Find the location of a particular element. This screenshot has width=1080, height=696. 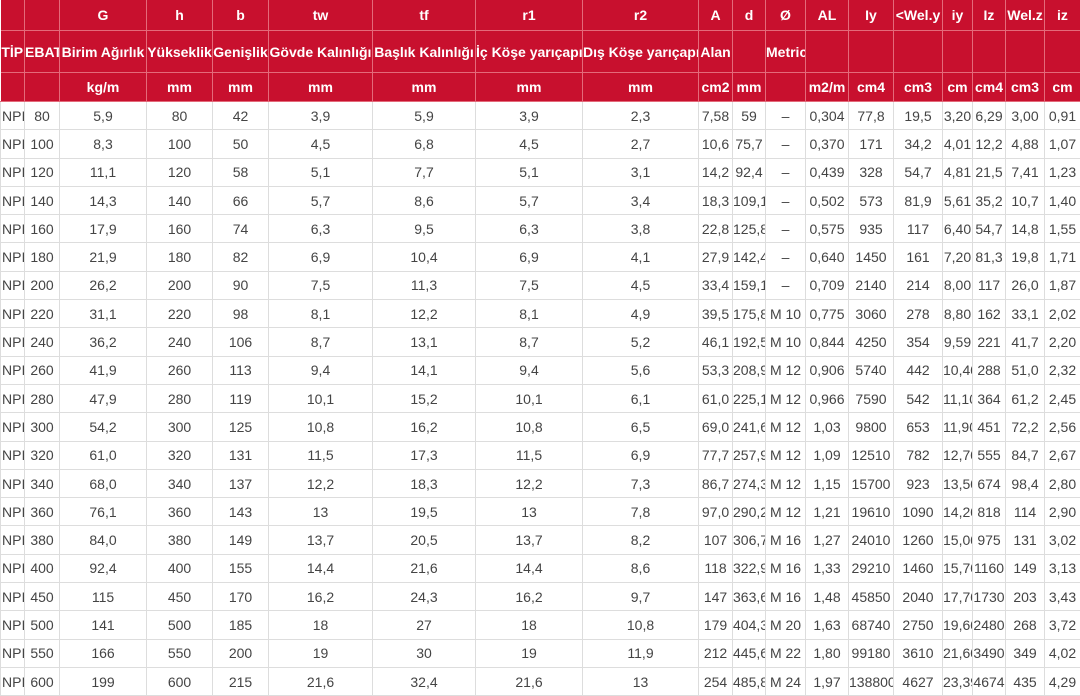

table-cell: 1,55 is located at coordinates (1062, 229).